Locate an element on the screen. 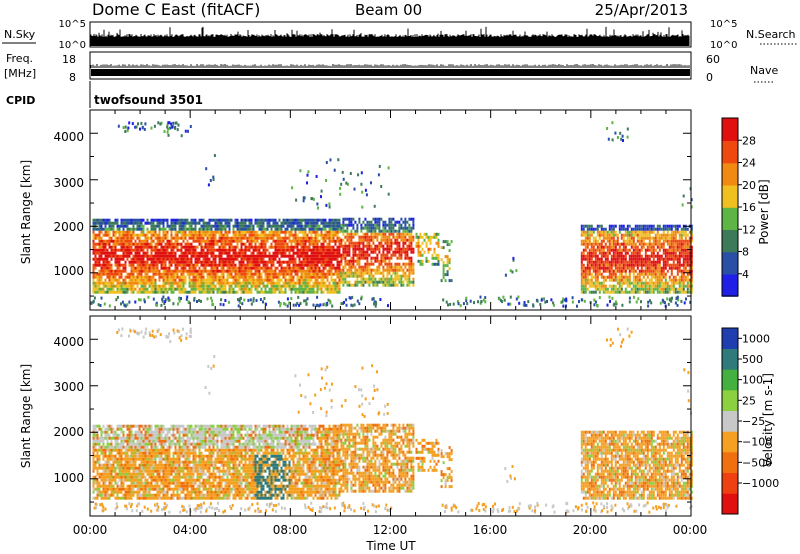 The image size is (800, 554). velocity-colorbar-tick-label: −1000 is located at coordinates (760, 483).